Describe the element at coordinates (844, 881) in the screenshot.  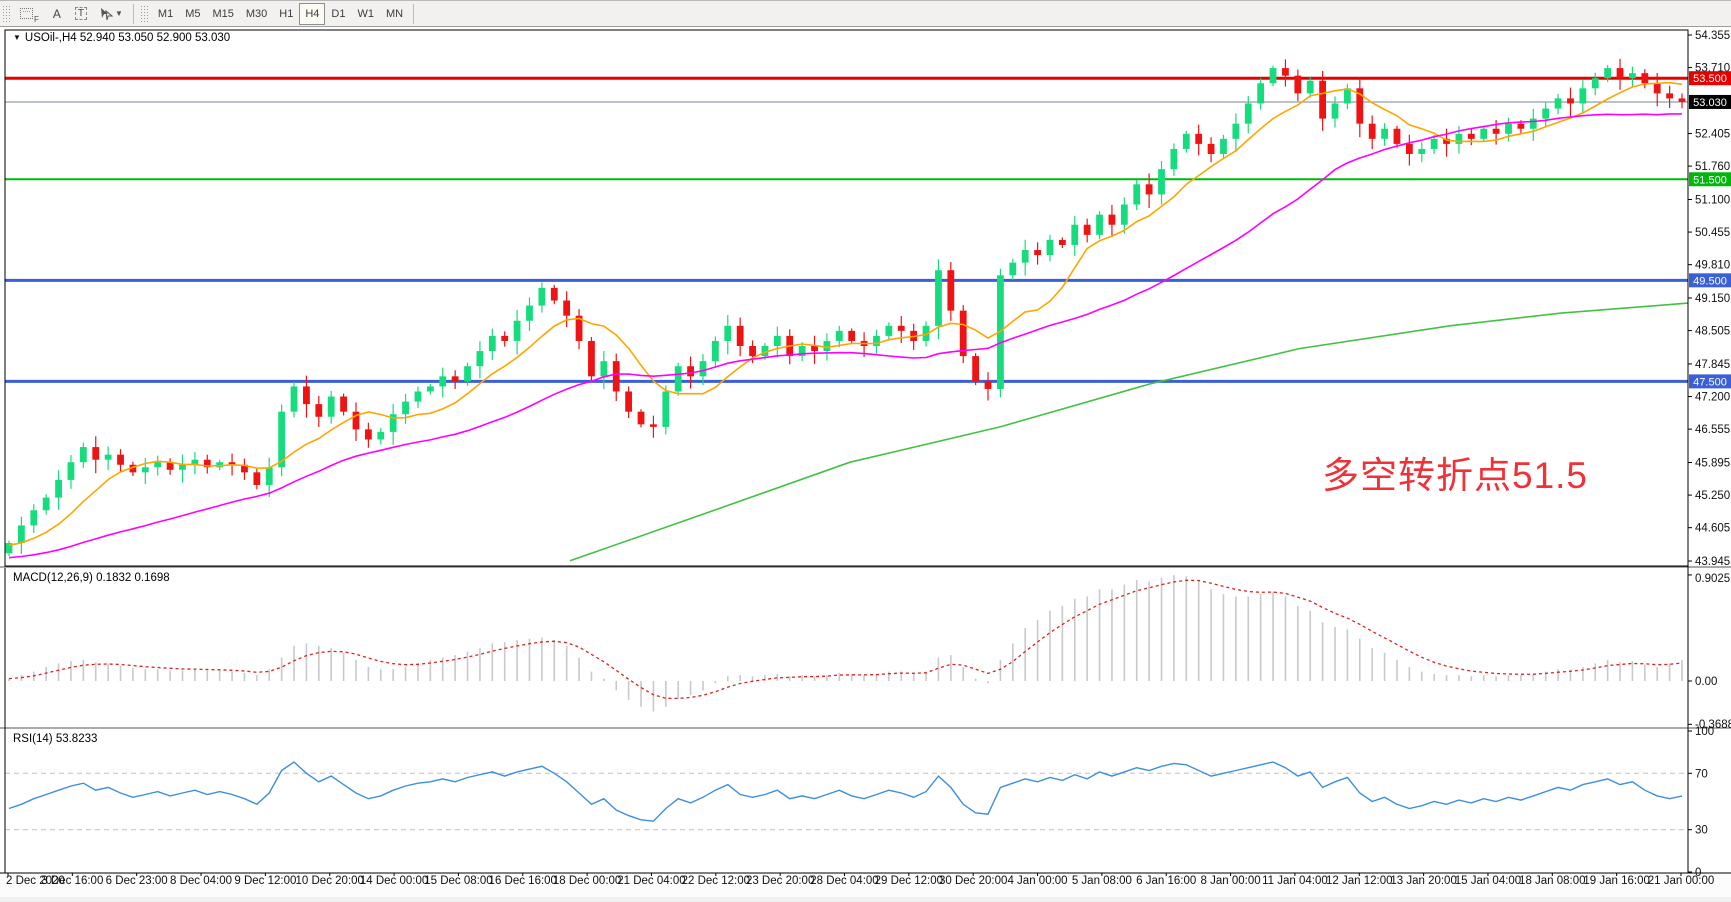
I see `time-tick-label: 28 Dec 04:00` at that location.